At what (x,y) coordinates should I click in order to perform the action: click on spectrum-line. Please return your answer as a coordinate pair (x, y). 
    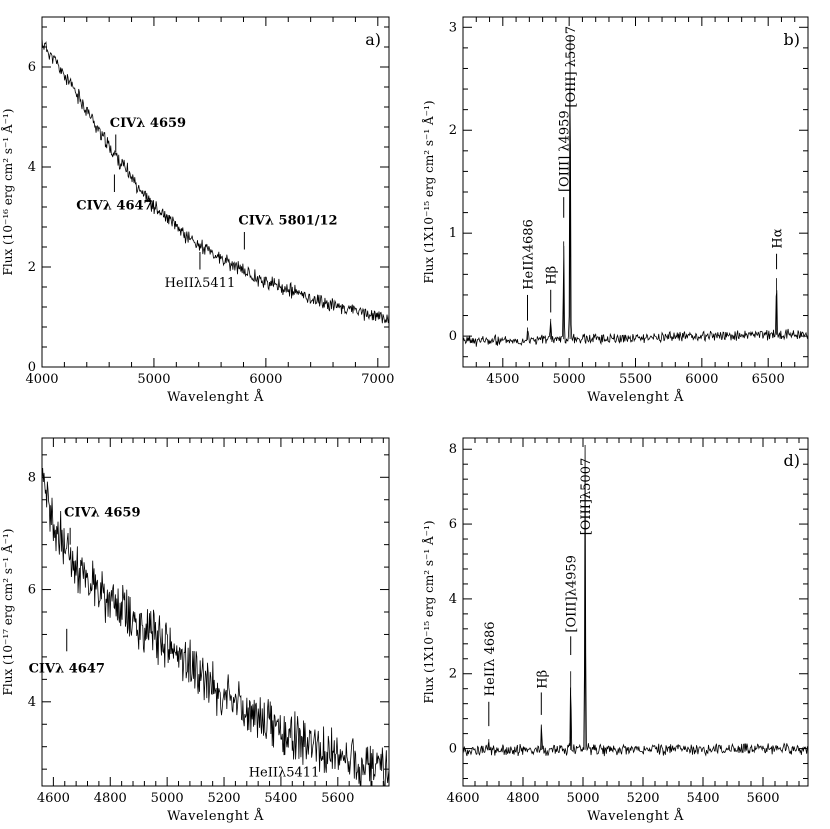
    Looking at the image, I should click on (215, 180).